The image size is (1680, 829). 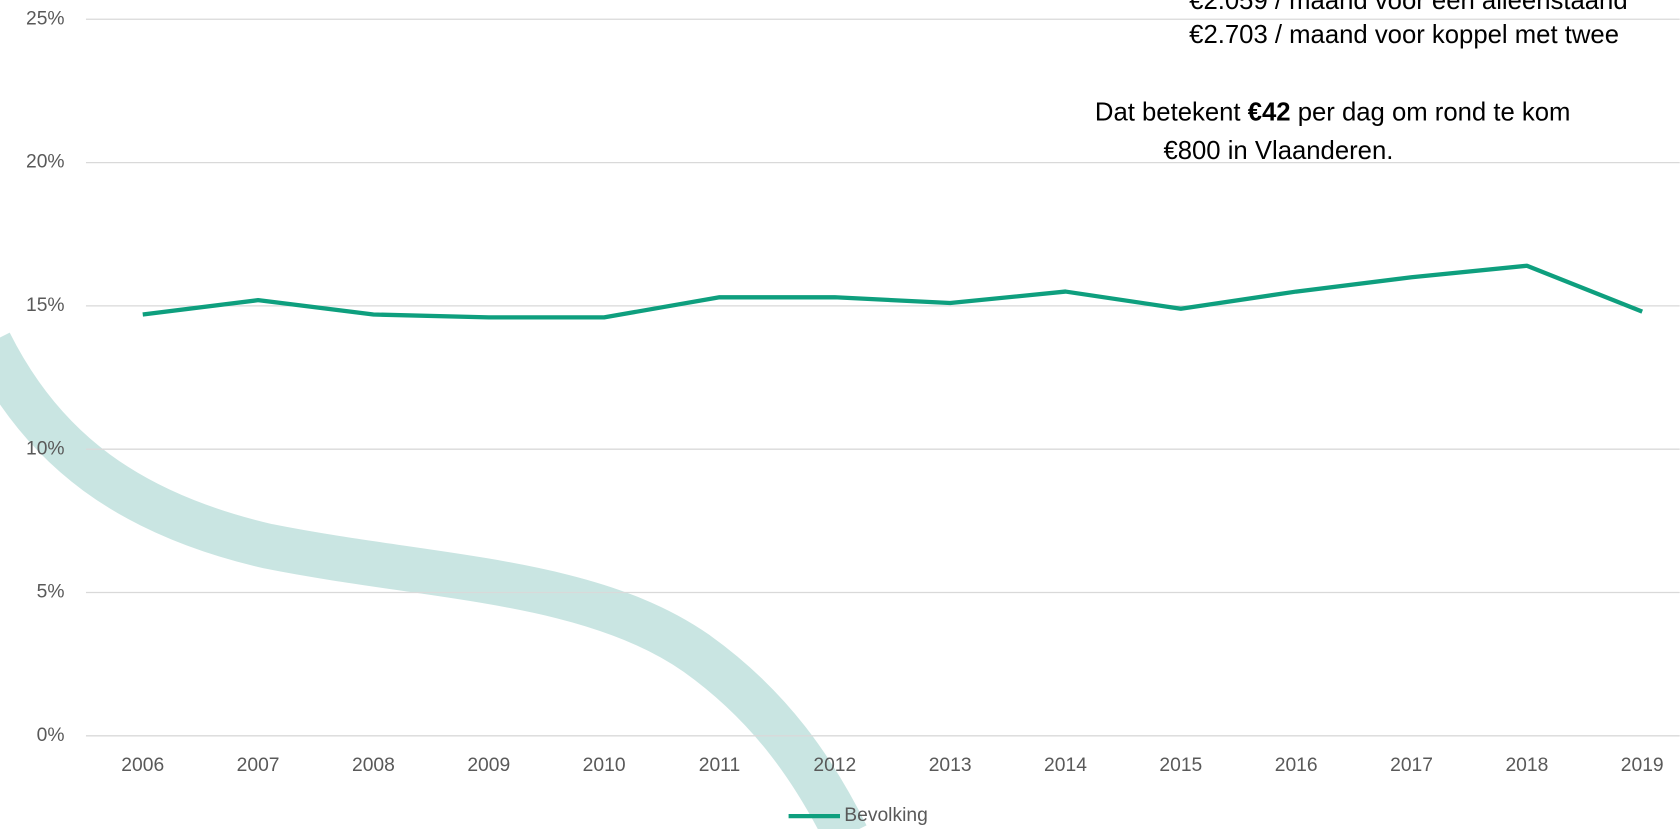 What do you see at coordinates (51, 735) in the screenshot?
I see `y-tick-label: 0%` at bounding box center [51, 735].